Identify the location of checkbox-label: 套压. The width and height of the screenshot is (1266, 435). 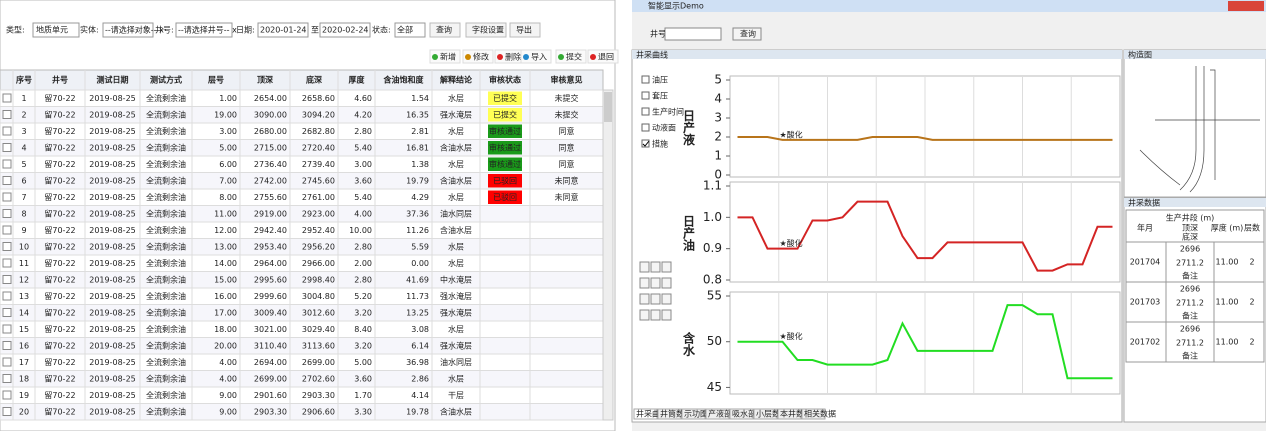
(660, 96).